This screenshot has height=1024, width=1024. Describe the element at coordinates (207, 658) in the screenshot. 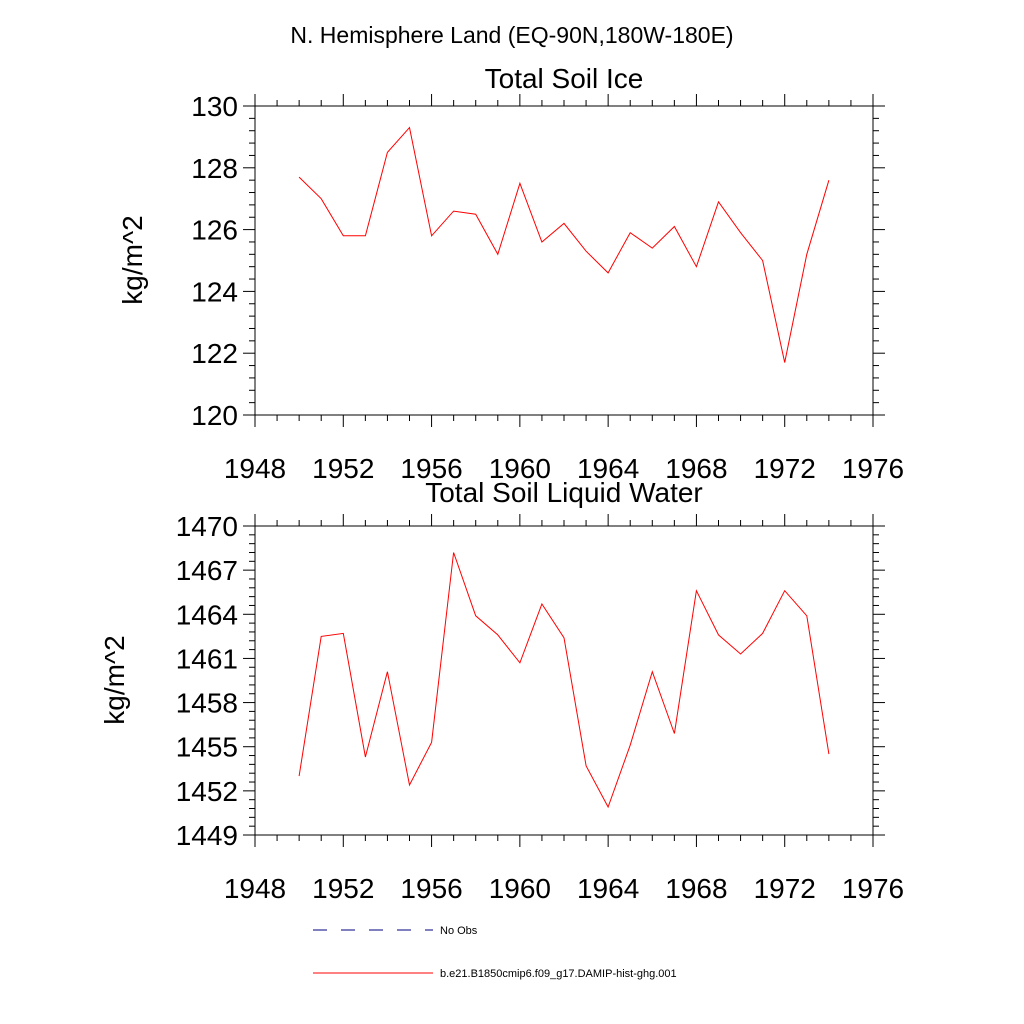

I see `y-tick-label: 1461` at that location.